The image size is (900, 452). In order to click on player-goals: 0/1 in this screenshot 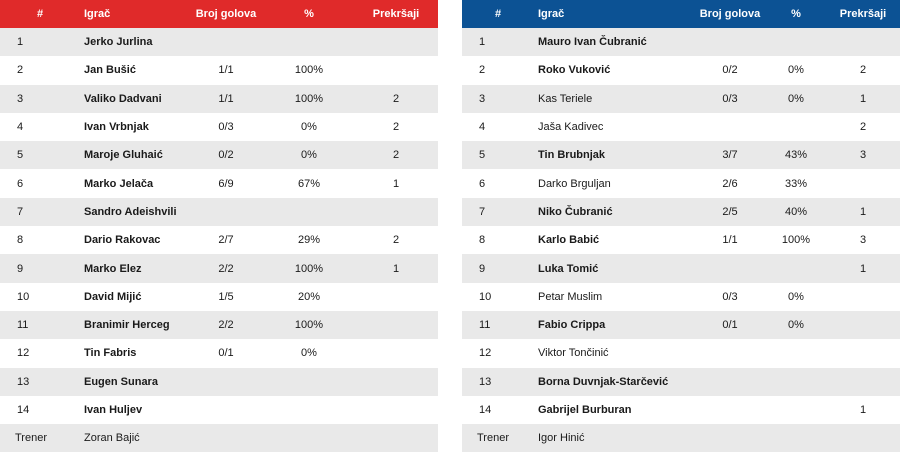, I will do `click(730, 325)`.